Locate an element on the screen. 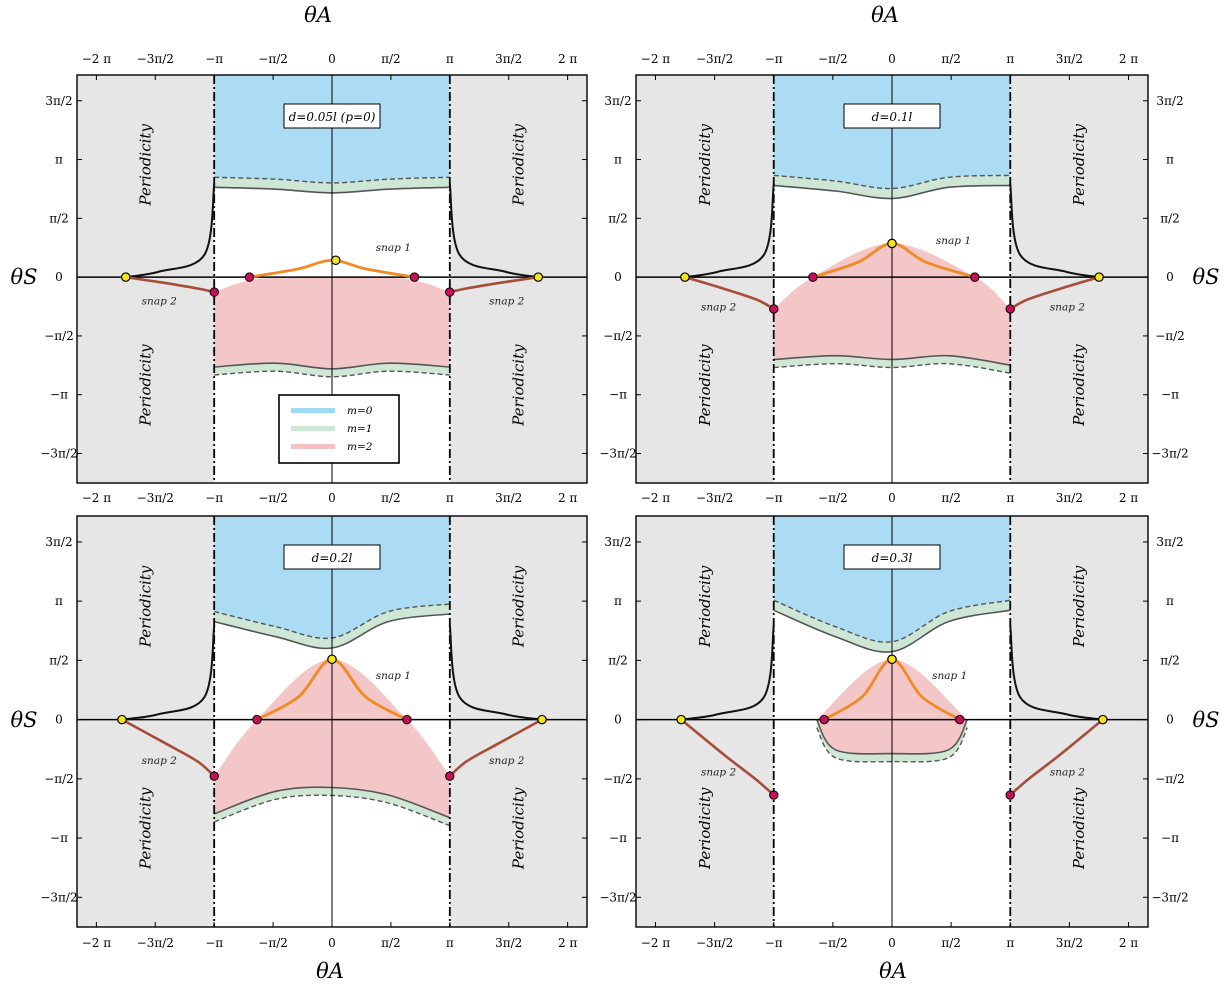 The height and width of the screenshot is (988, 1228). legend-label: m=0 is located at coordinates (360, 411).